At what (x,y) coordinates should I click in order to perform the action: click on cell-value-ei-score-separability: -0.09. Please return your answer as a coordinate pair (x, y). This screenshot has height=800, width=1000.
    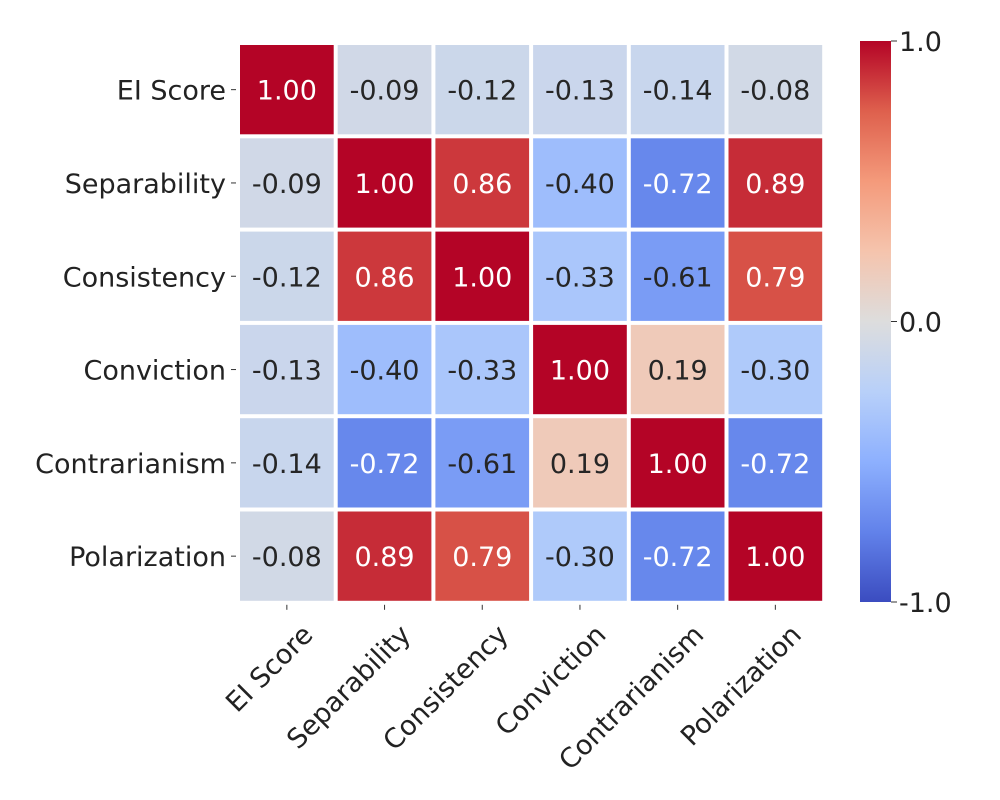
    Looking at the image, I should click on (385, 91).